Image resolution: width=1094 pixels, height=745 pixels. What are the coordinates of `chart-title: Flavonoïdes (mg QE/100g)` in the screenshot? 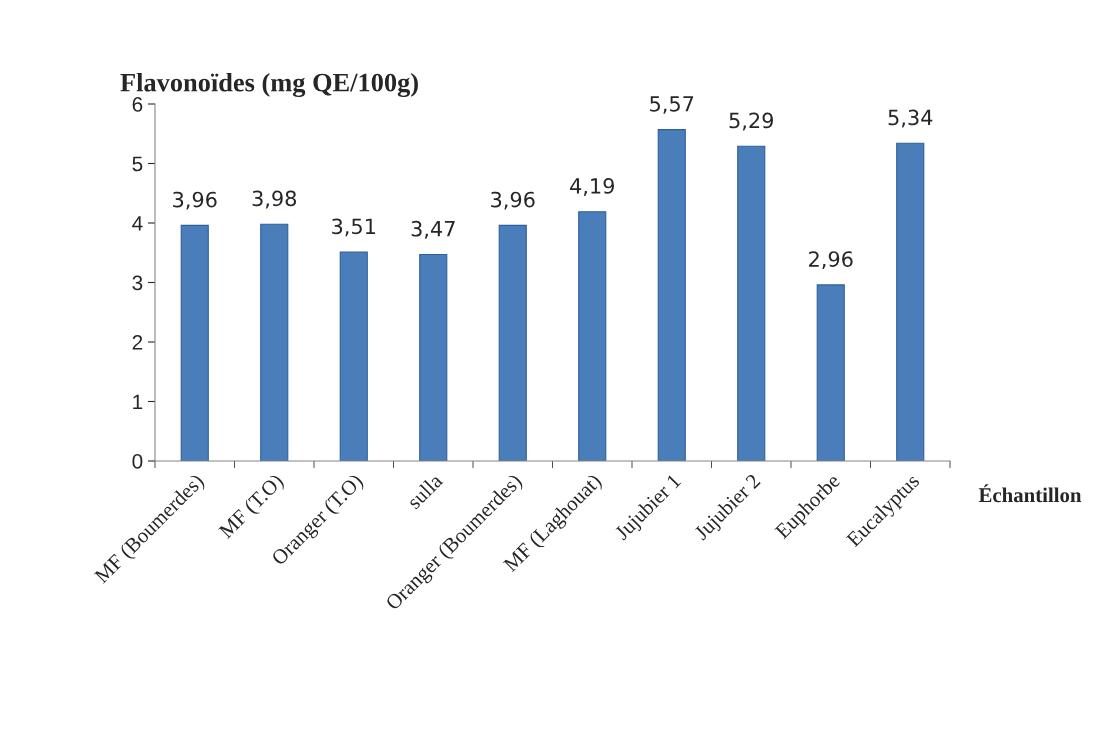 It's located at (269, 85).